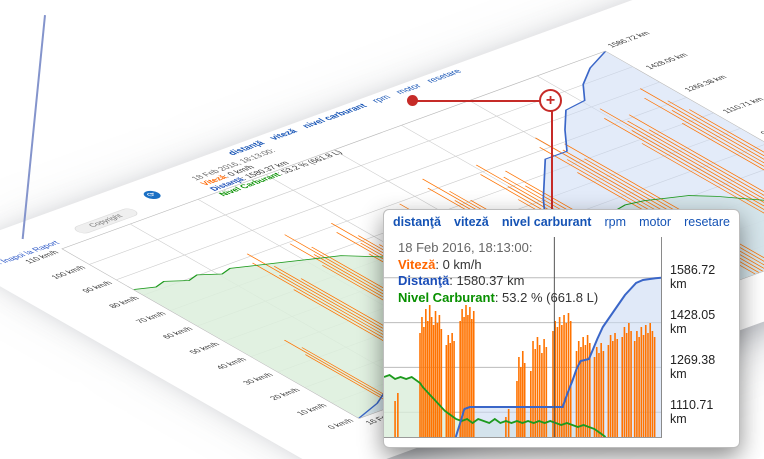 The image size is (764, 459). What do you see at coordinates (178, 333) in the screenshot?
I see `speed-tick-label: 60 km/h` at bounding box center [178, 333].